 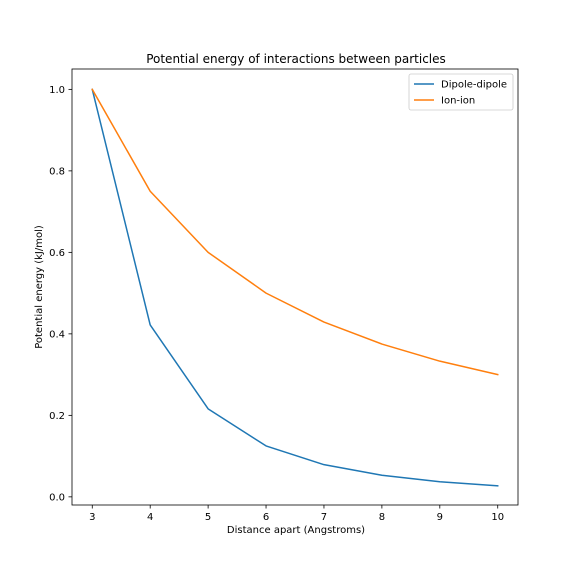 What do you see at coordinates (382, 517) in the screenshot?
I see `x-tick-label: 8` at bounding box center [382, 517].